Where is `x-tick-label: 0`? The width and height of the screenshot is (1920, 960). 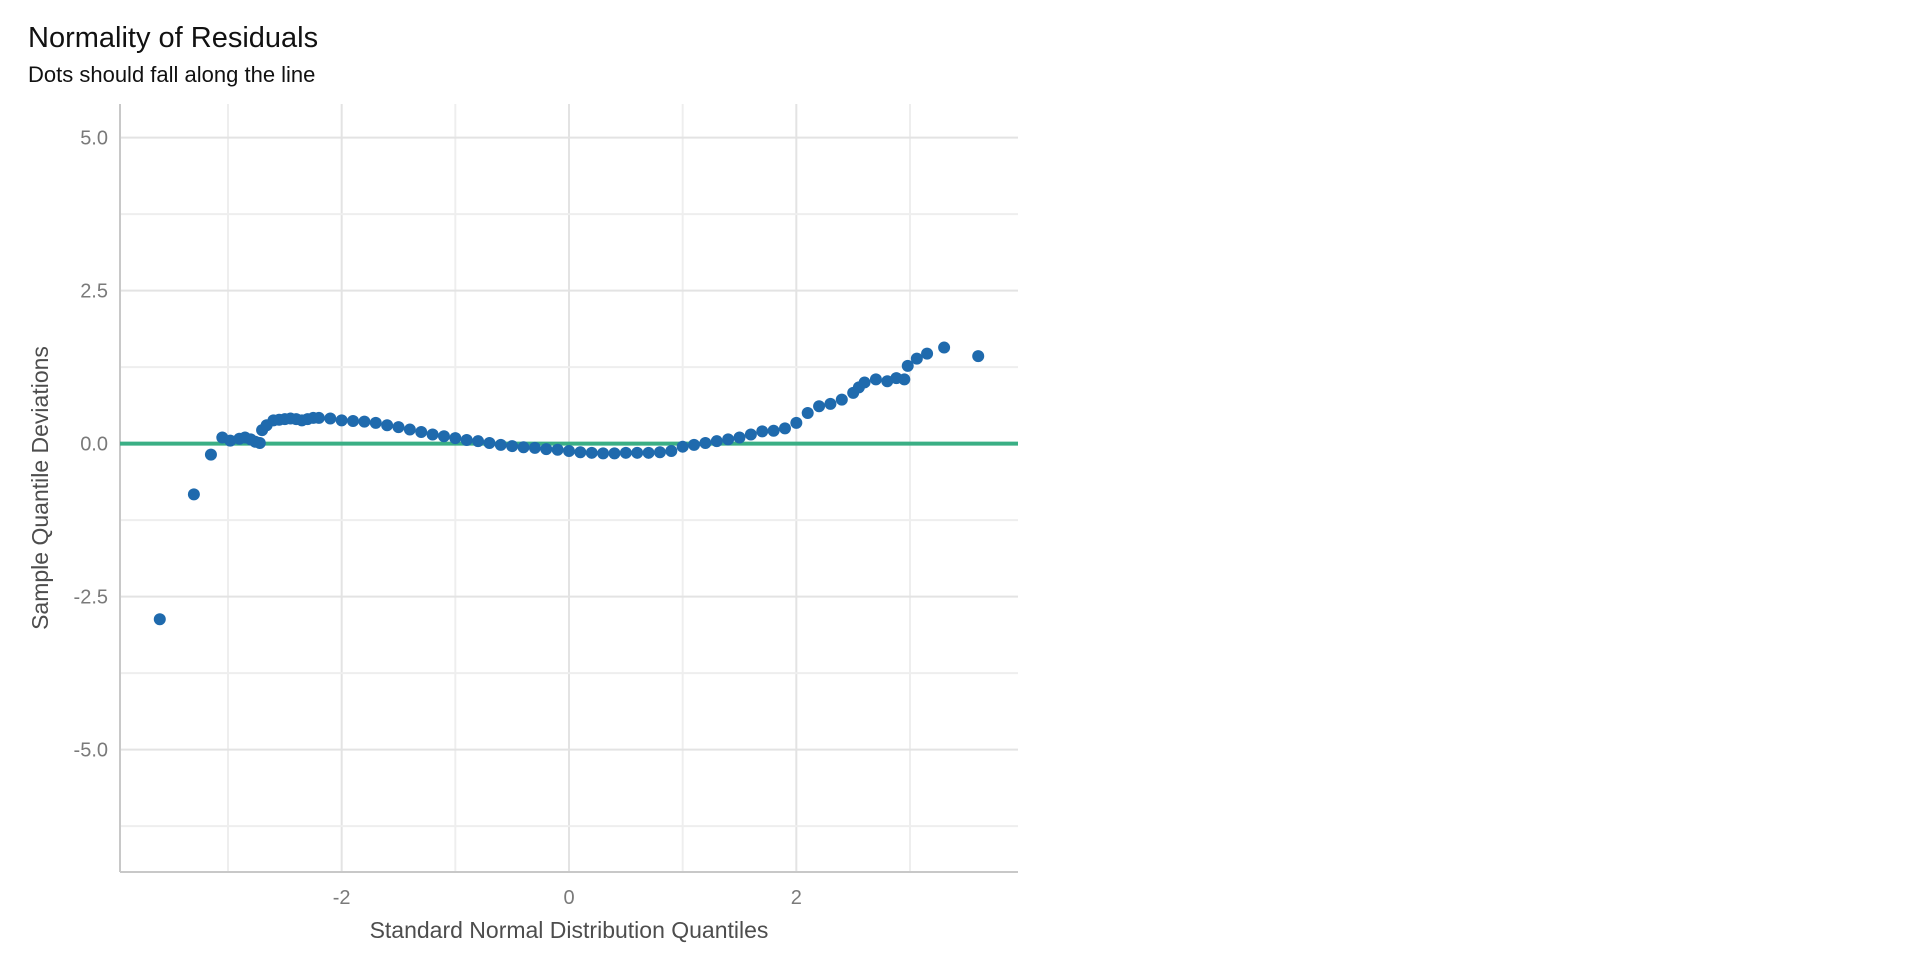 x-tick-label: 0 is located at coordinates (568, 898).